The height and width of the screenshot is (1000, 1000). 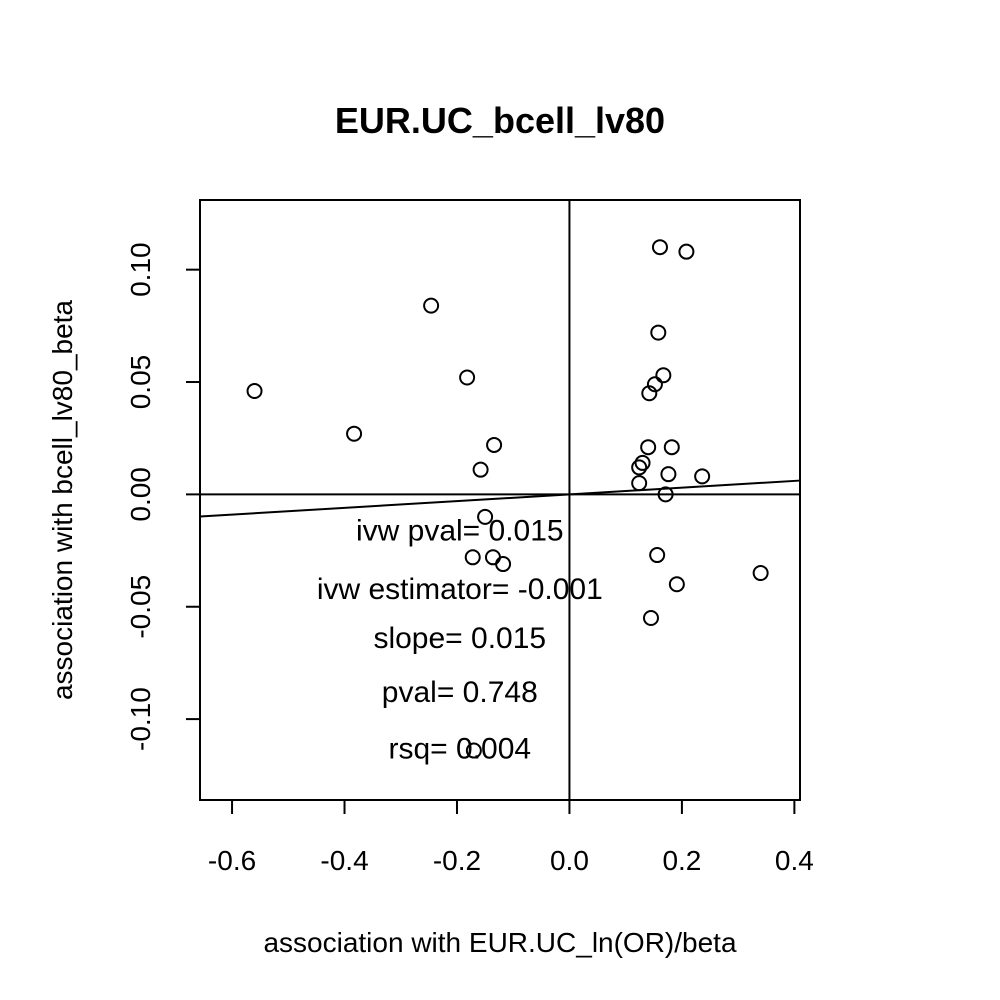 I want to click on y-tick-label: 0.10, so click(x=140, y=269).